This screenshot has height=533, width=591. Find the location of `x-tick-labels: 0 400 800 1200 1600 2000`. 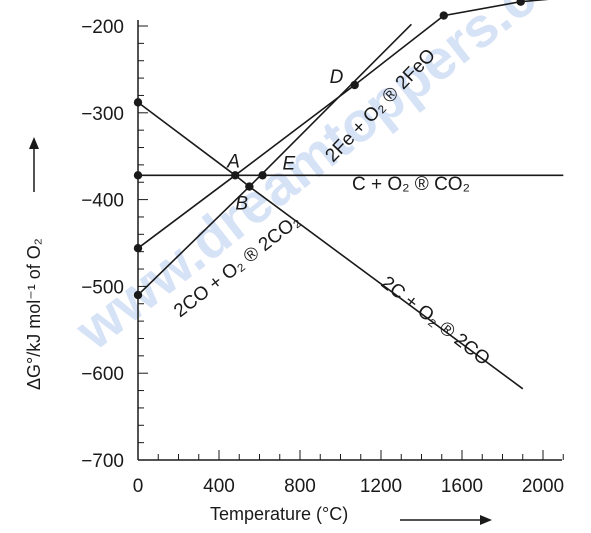

x-tick-labels: 0 400 800 1200 1600 2000 is located at coordinates (348, 486).